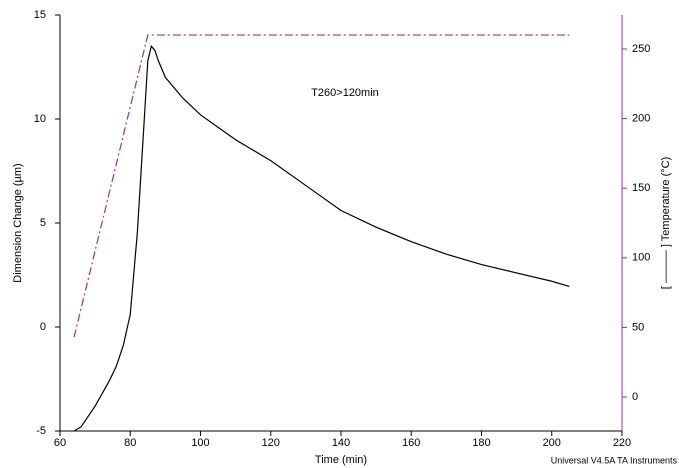 The height and width of the screenshot is (468, 679). I want to click on y-tick-label: 10, so click(40, 119).